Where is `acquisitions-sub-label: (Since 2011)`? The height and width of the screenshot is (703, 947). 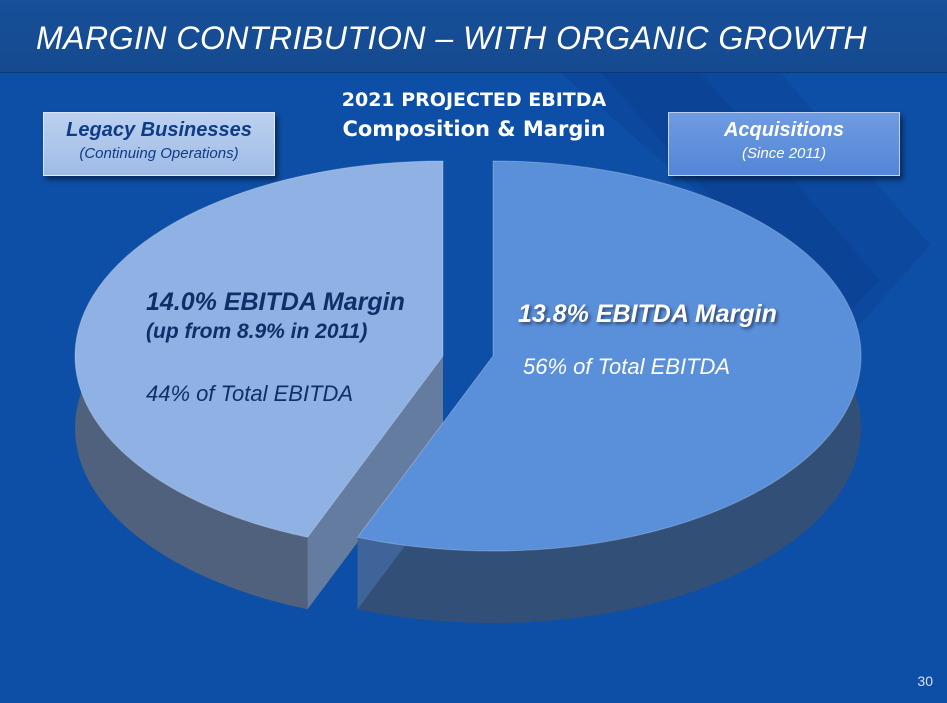 acquisitions-sub-label: (Since 2011) is located at coordinates (784, 153).